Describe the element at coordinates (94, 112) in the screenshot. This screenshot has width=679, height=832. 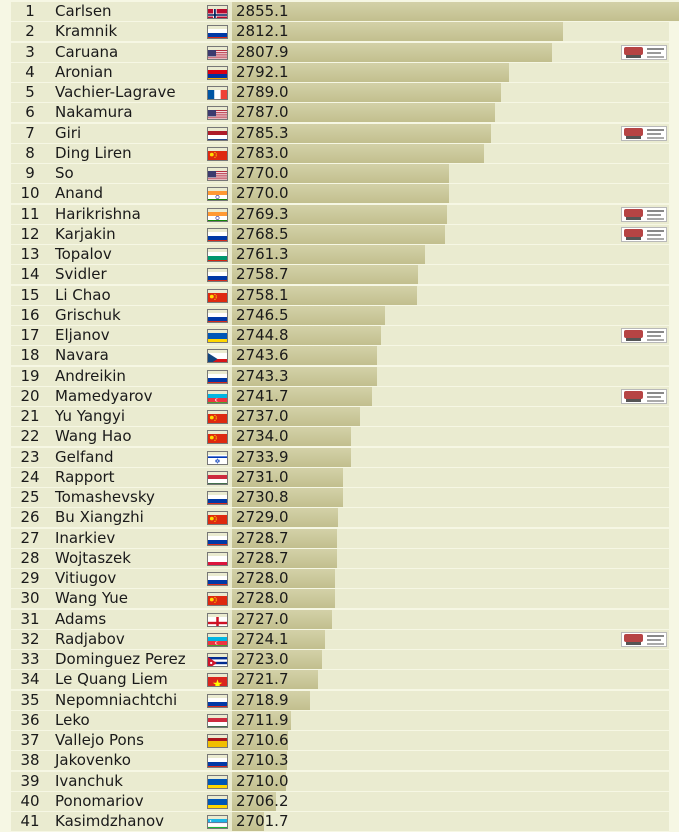
I see `player-name: Nakamura` at that location.